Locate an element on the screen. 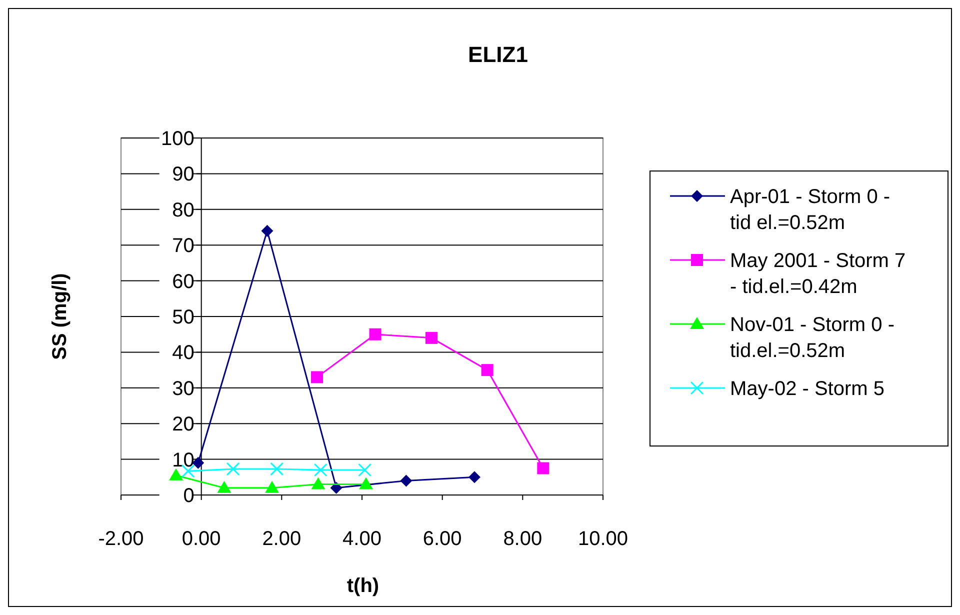  x-tick-label: 4.00 is located at coordinates (362, 539).